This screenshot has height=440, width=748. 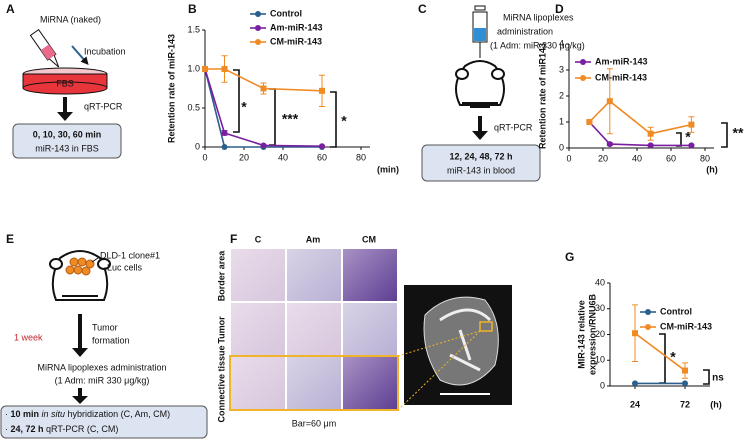 What do you see at coordinates (637, 158) in the screenshot?
I see `x-tick-label: 40` at bounding box center [637, 158].